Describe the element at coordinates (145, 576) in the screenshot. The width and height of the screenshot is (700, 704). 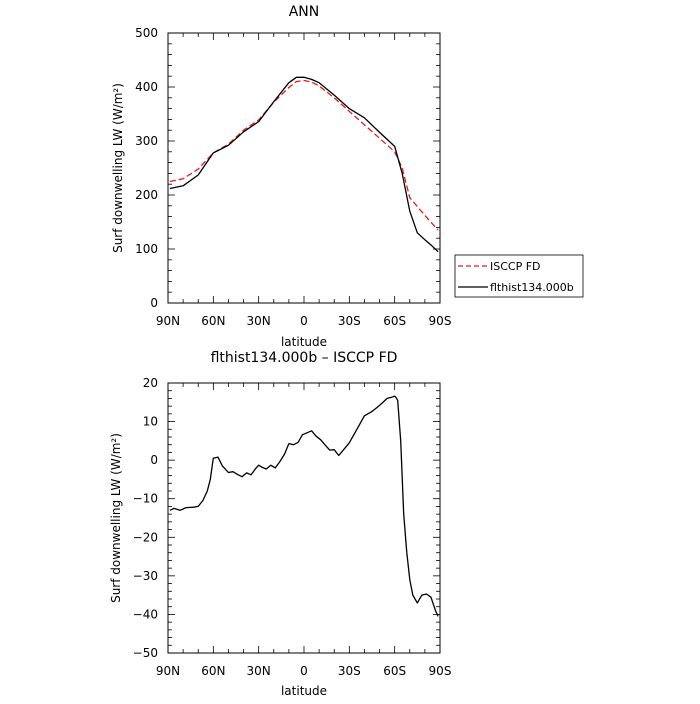
I see `bottom-chart-ytick-label: −30` at that location.